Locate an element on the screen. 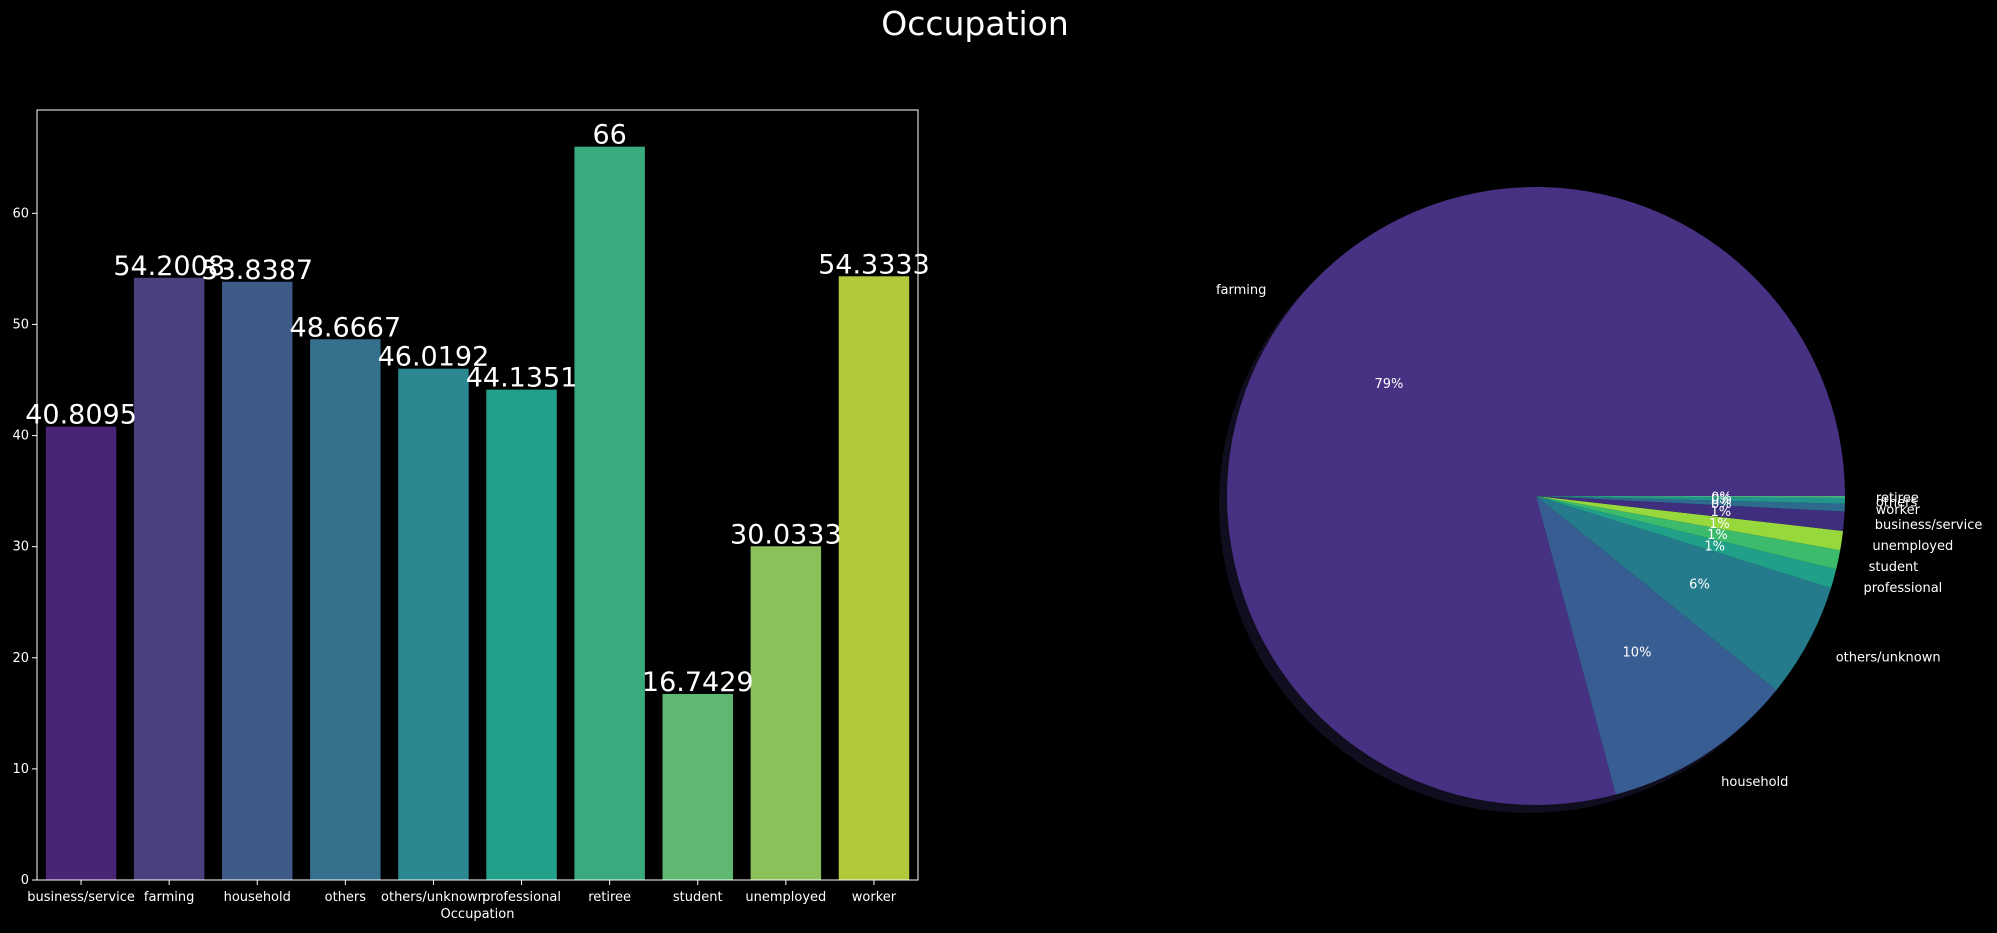 The height and width of the screenshot is (933, 1997). data-label: 48.6667 is located at coordinates (346, 327).